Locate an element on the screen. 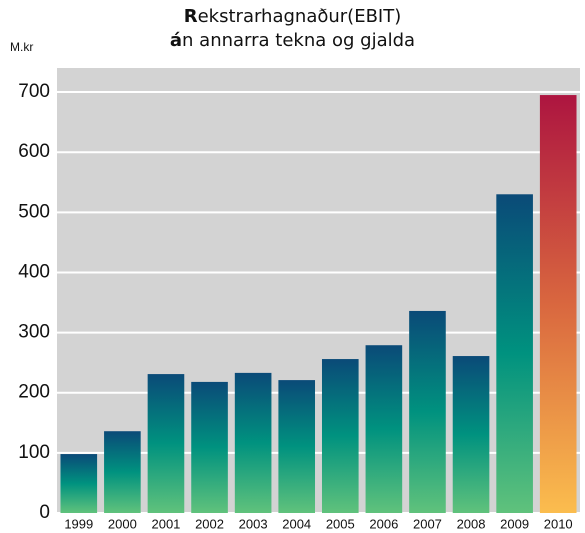  y-tick-label: 200 is located at coordinates (34, 392).